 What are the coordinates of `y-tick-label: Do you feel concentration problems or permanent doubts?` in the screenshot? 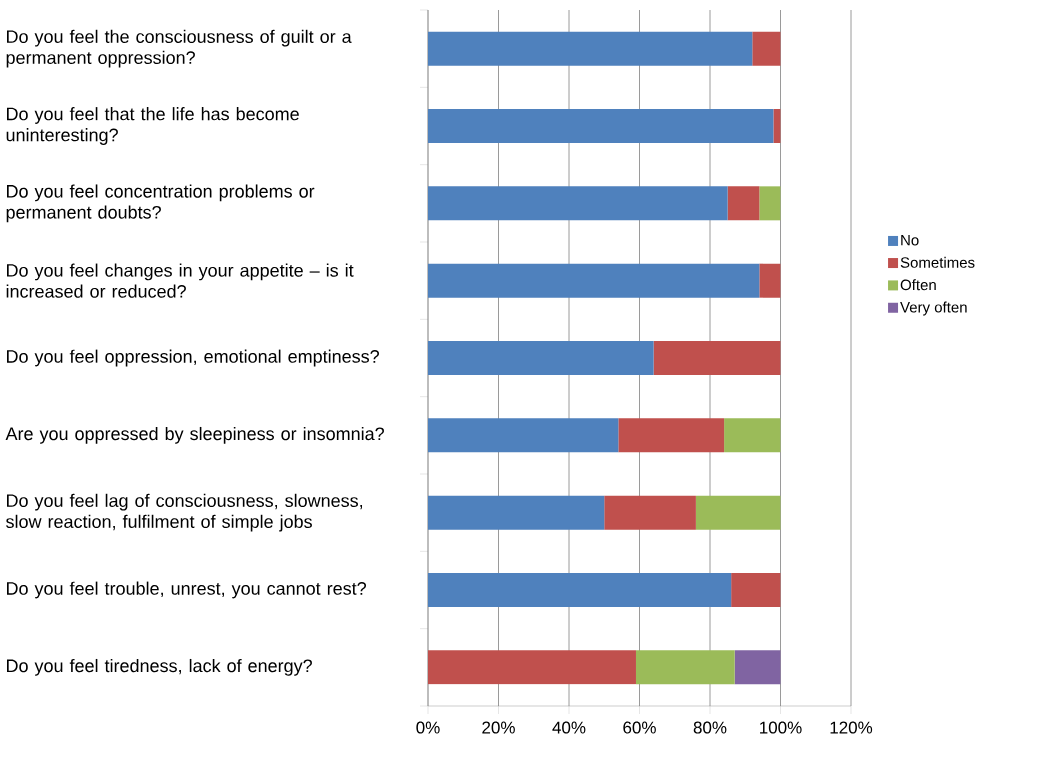 It's located at (160, 203).